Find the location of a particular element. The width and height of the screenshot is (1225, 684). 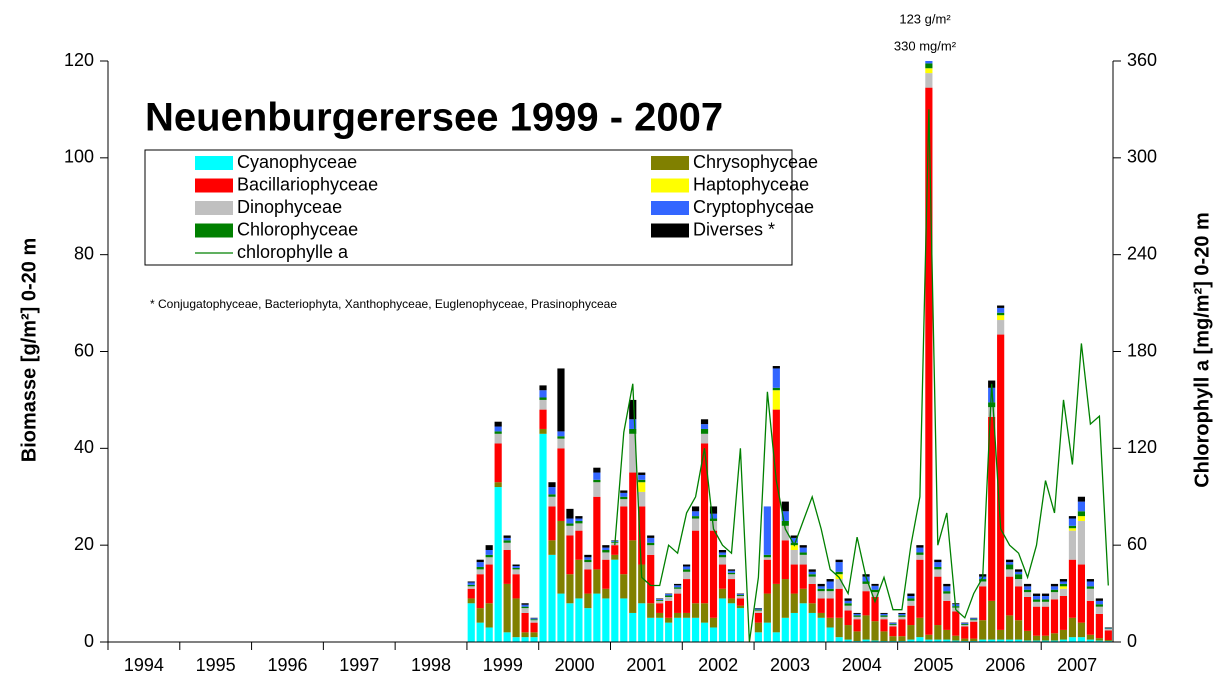

y-tick-label: 40 is located at coordinates (84, 447).